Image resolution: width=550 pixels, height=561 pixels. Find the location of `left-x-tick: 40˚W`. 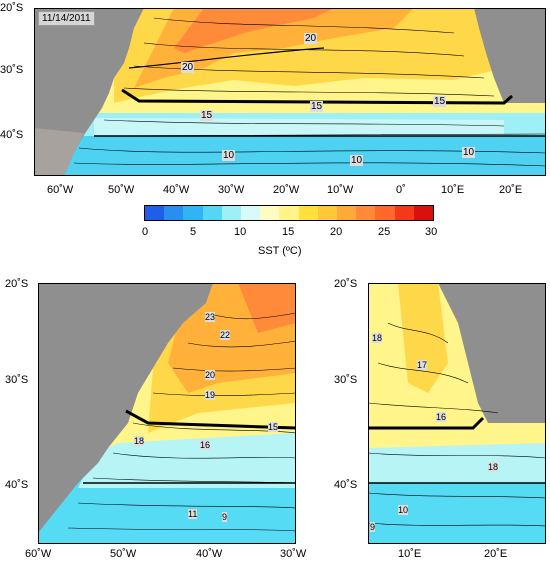

left-x-tick: 40˚W is located at coordinates (209, 554).